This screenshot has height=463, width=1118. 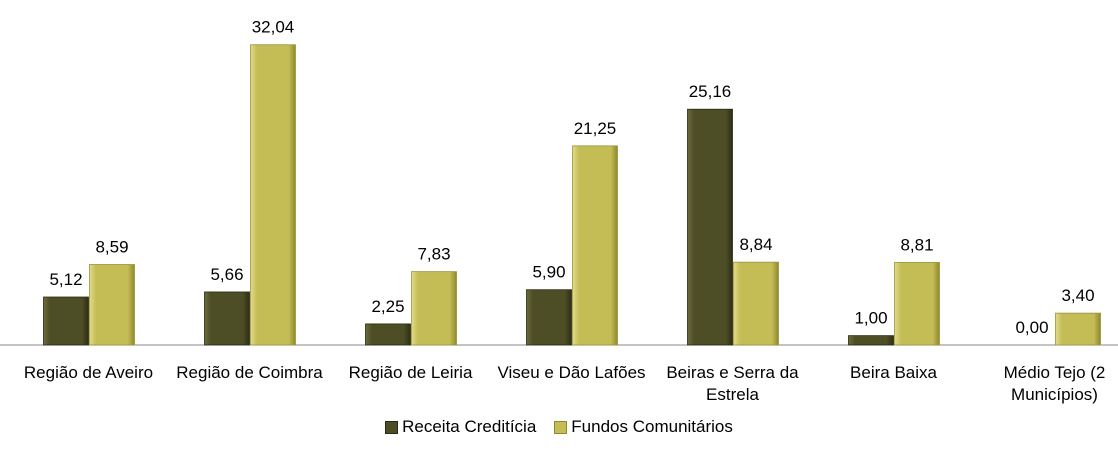 I want to click on data-label: 8,84, so click(x=755, y=244).